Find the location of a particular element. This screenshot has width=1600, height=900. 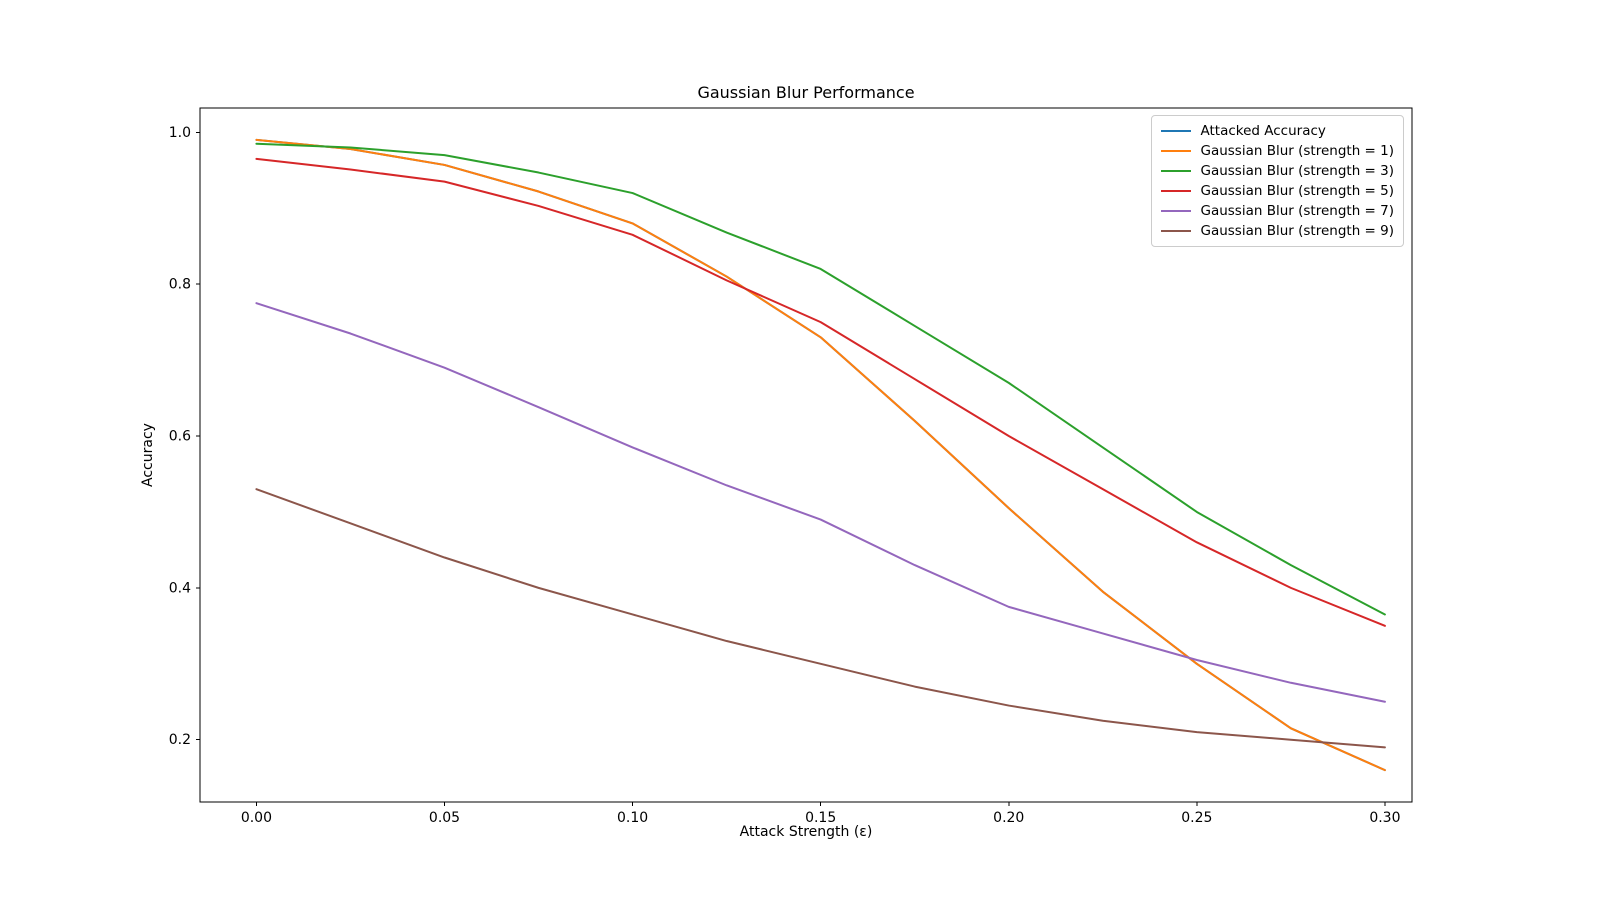

x-tick-label: 0.00 is located at coordinates (256, 818).